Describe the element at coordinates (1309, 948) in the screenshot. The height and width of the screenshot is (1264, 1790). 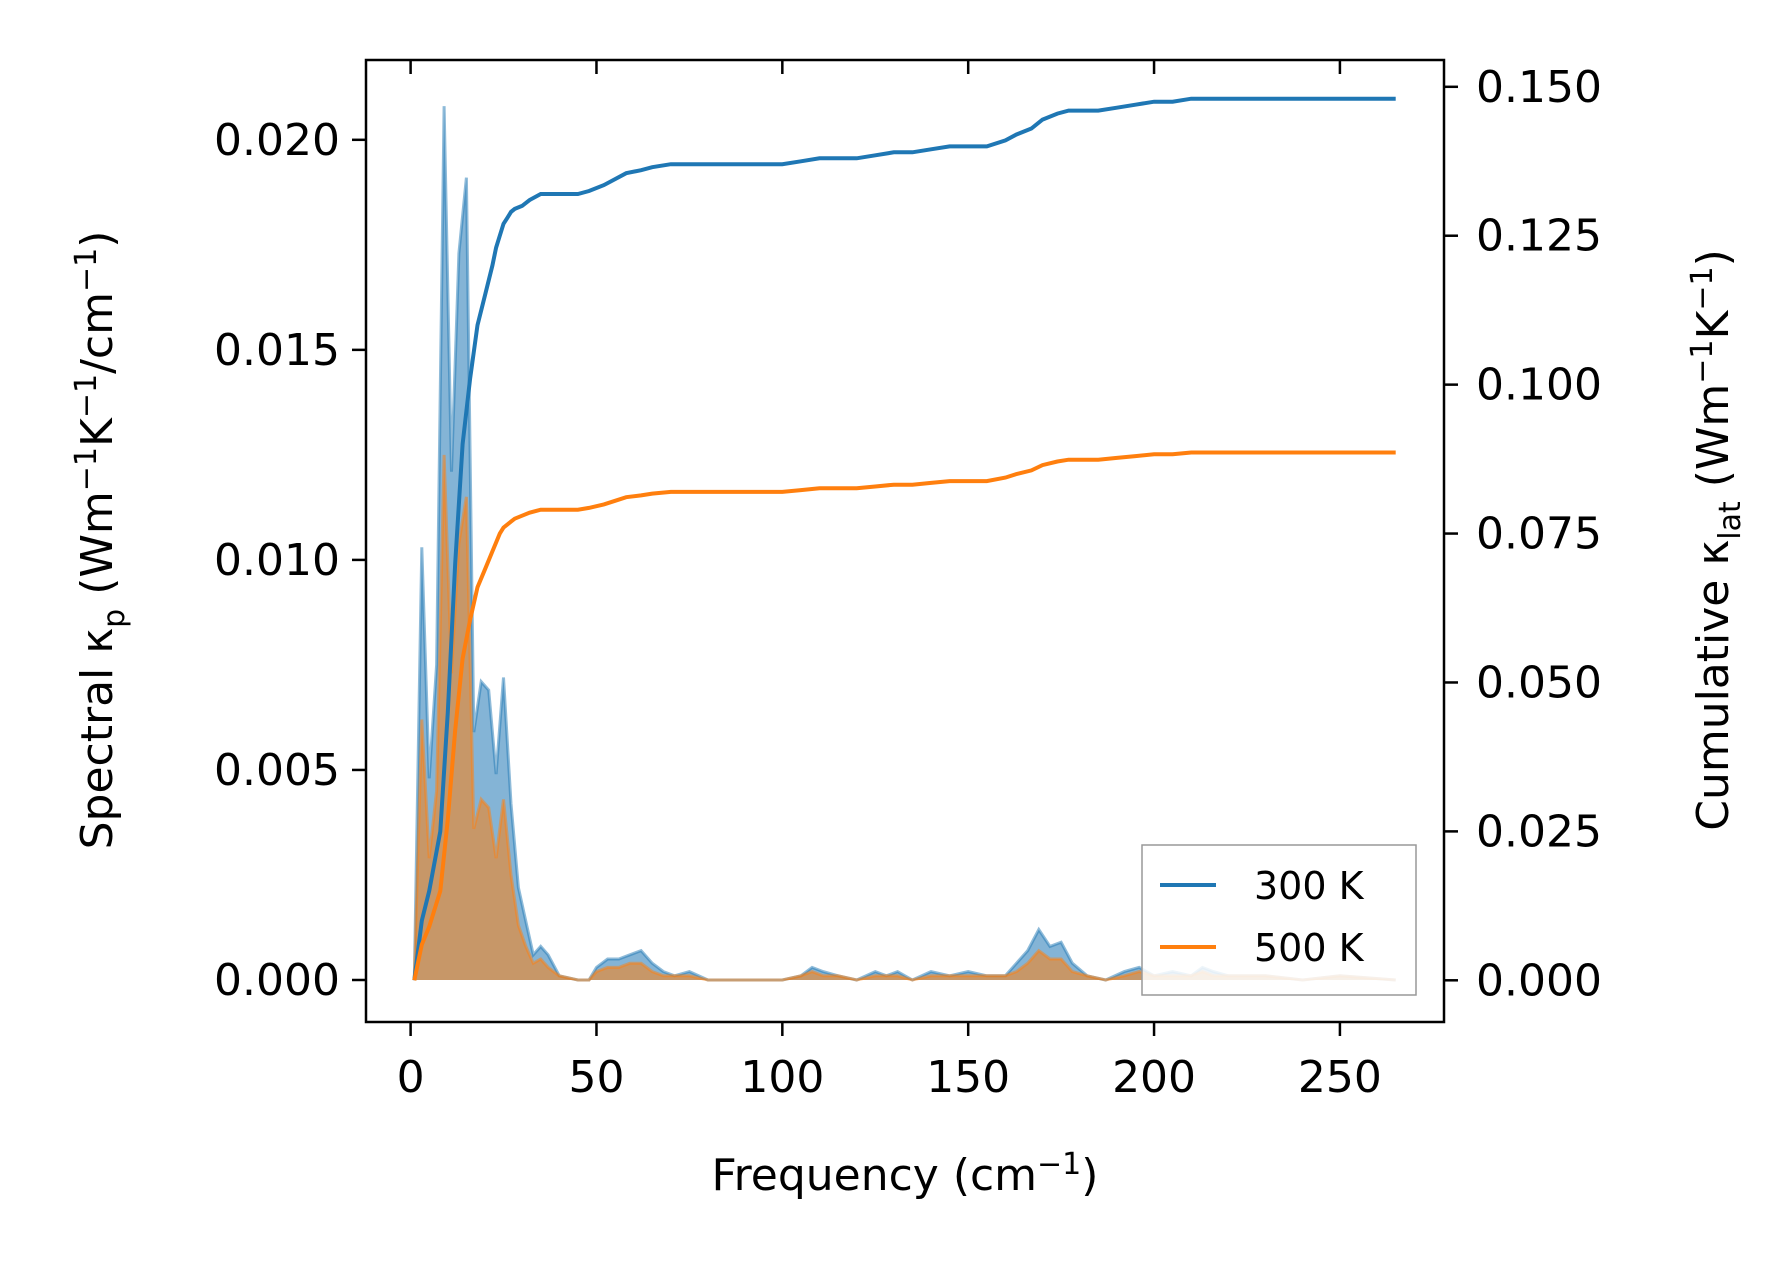
I see `legend-label-500k: 500 K` at that location.